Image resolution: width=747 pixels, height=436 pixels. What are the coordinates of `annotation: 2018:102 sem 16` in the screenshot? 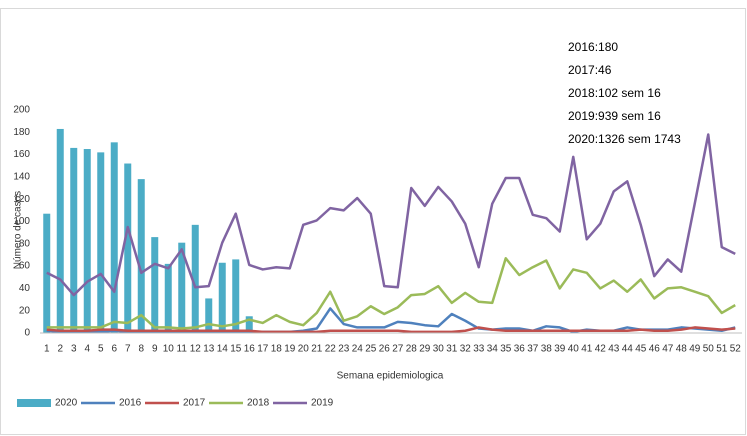 It's located at (614, 93).